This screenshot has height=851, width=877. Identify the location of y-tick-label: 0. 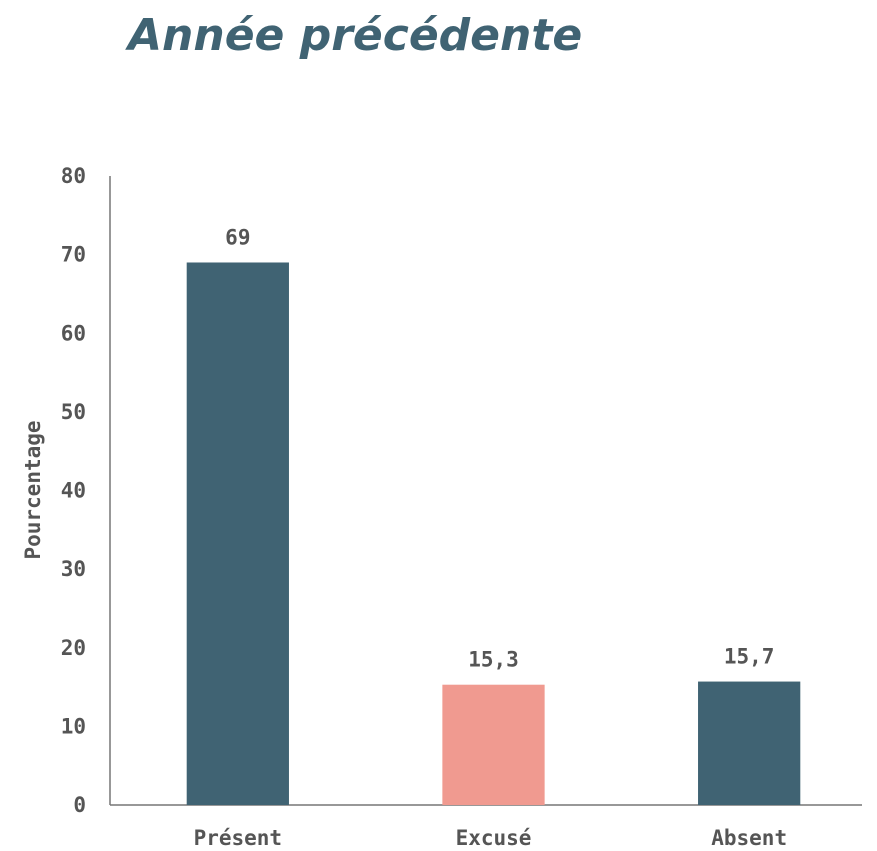
(79, 805).